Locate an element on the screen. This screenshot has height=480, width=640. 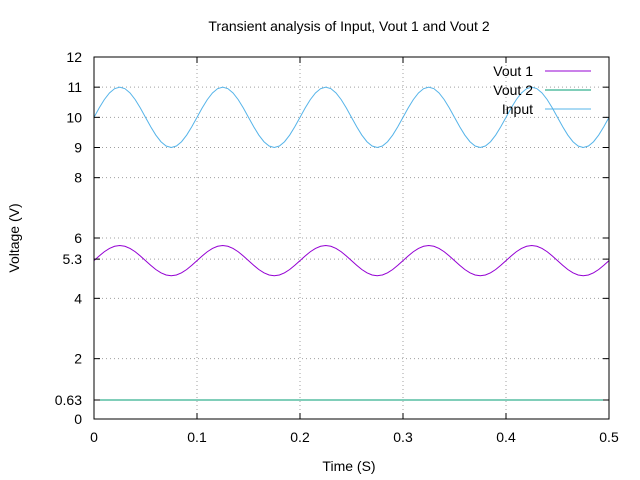
y-tick-label: 9 is located at coordinates (78, 148).